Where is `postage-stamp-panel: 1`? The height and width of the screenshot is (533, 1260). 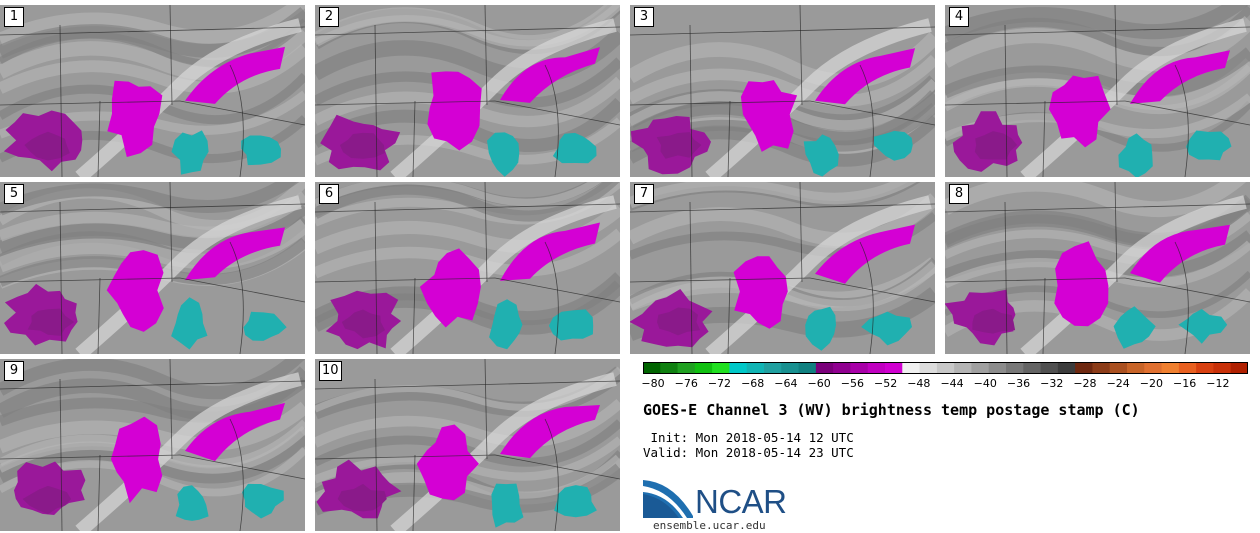 postage-stamp-panel: 1 is located at coordinates (152, 91).